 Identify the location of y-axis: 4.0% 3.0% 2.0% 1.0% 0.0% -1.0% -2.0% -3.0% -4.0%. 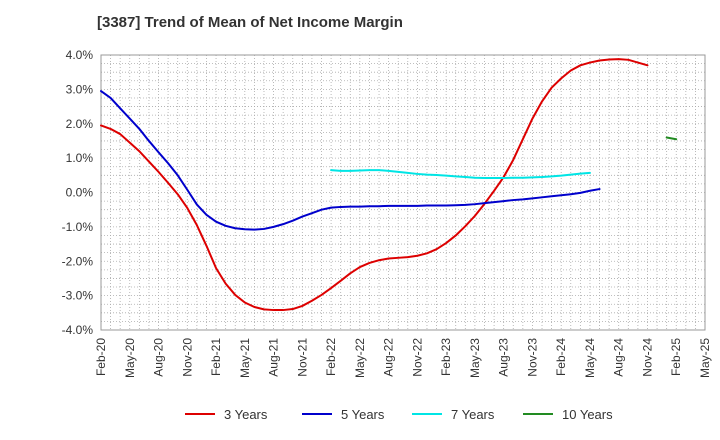
(78, 192).